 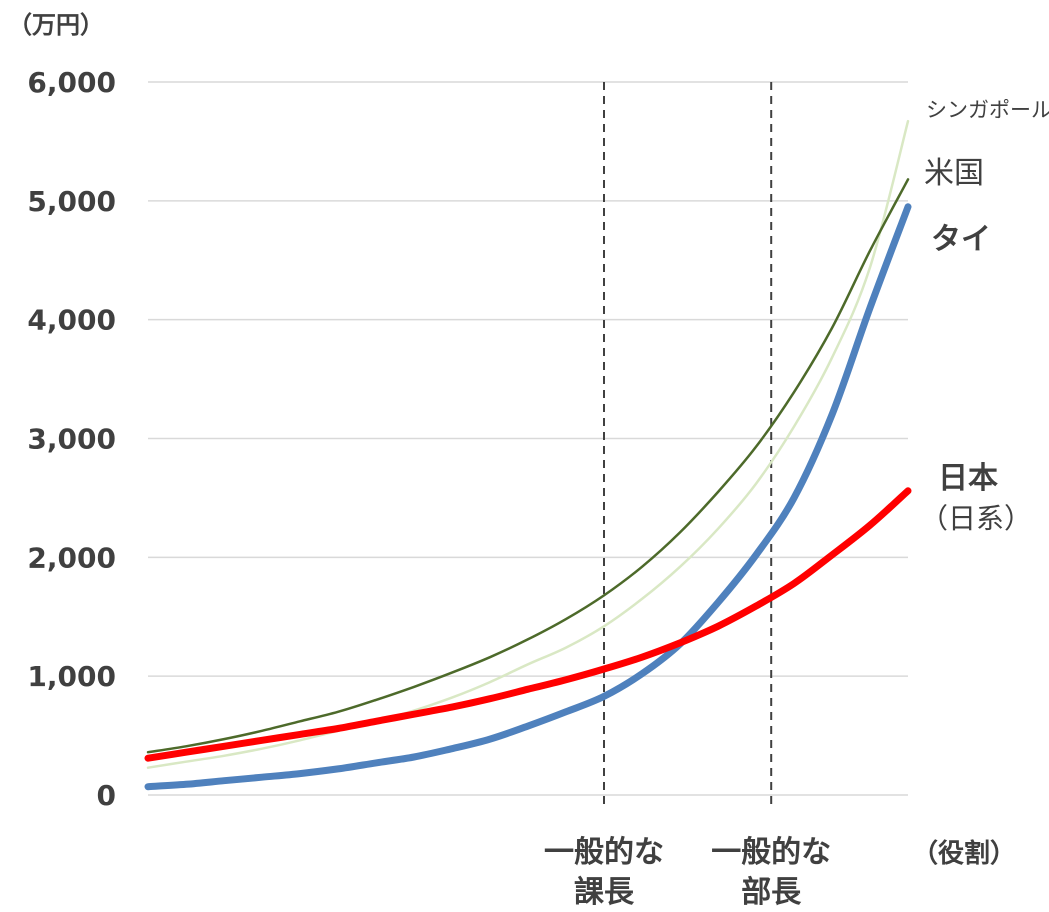 I want to click on x-axis-label: （役割）, so click(x=964, y=853).